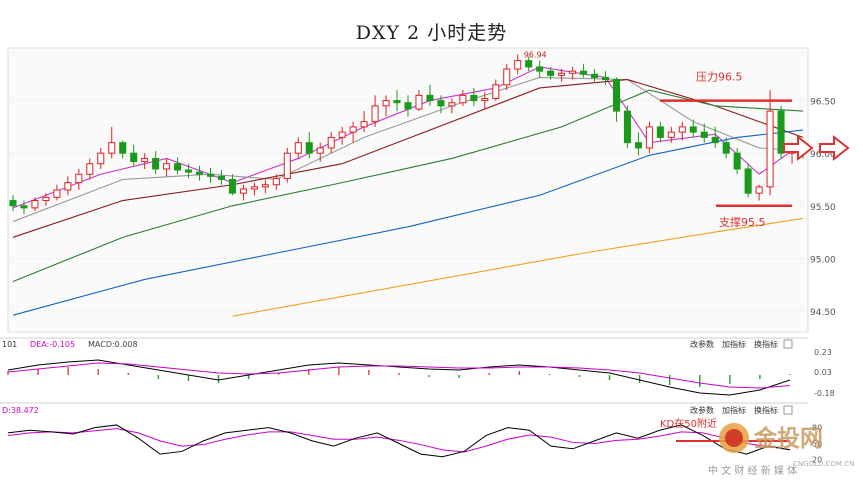  Describe the element at coordinates (752, 470) in the screenshot. I see `brand-tagline: 中 文 财 经 新 媒 体` at that location.